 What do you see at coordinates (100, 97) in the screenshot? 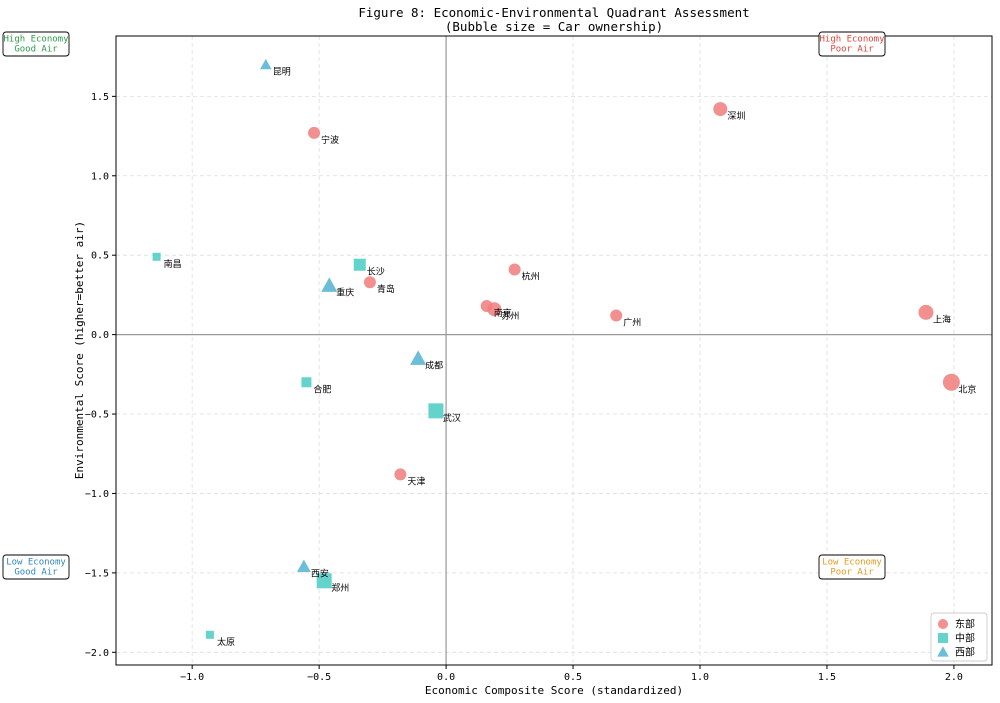
I see `y-tick-label: 1.5` at bounding box center [100, 97].